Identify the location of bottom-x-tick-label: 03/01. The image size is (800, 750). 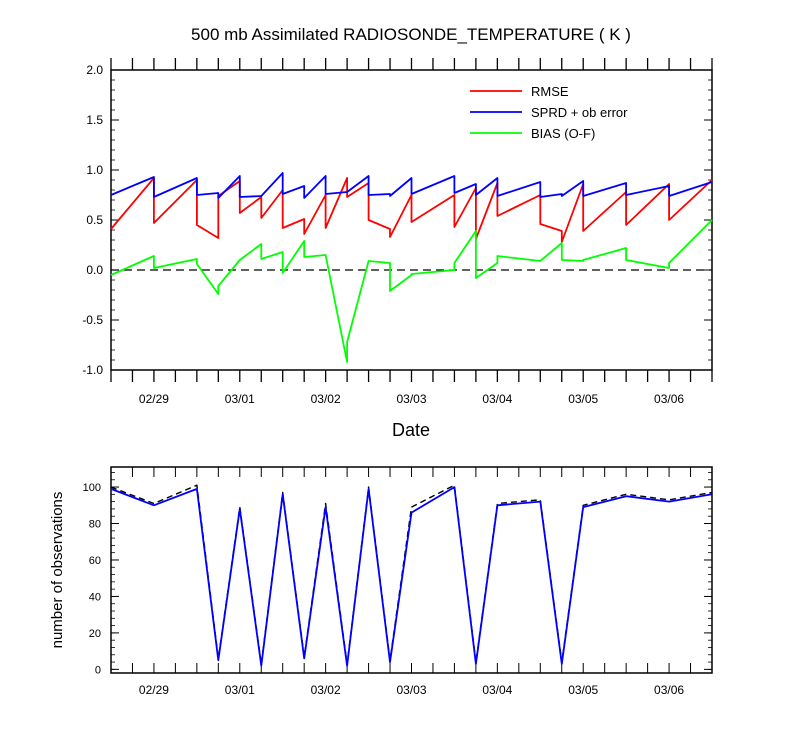
(240, 690).